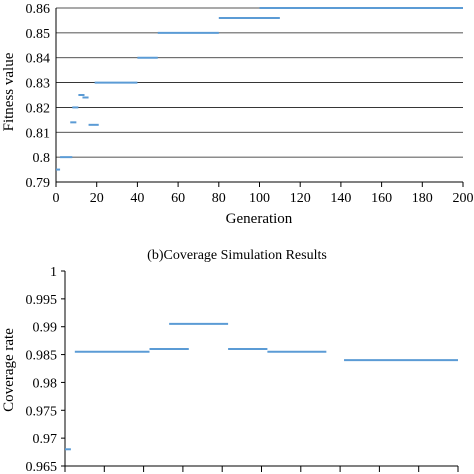 This screenshot has width=474, height=474. What do you see at coordinates (463, 198) in the screenshot?
I see `fitness-x-tick-label: 200` at bounding box center [463, 198].